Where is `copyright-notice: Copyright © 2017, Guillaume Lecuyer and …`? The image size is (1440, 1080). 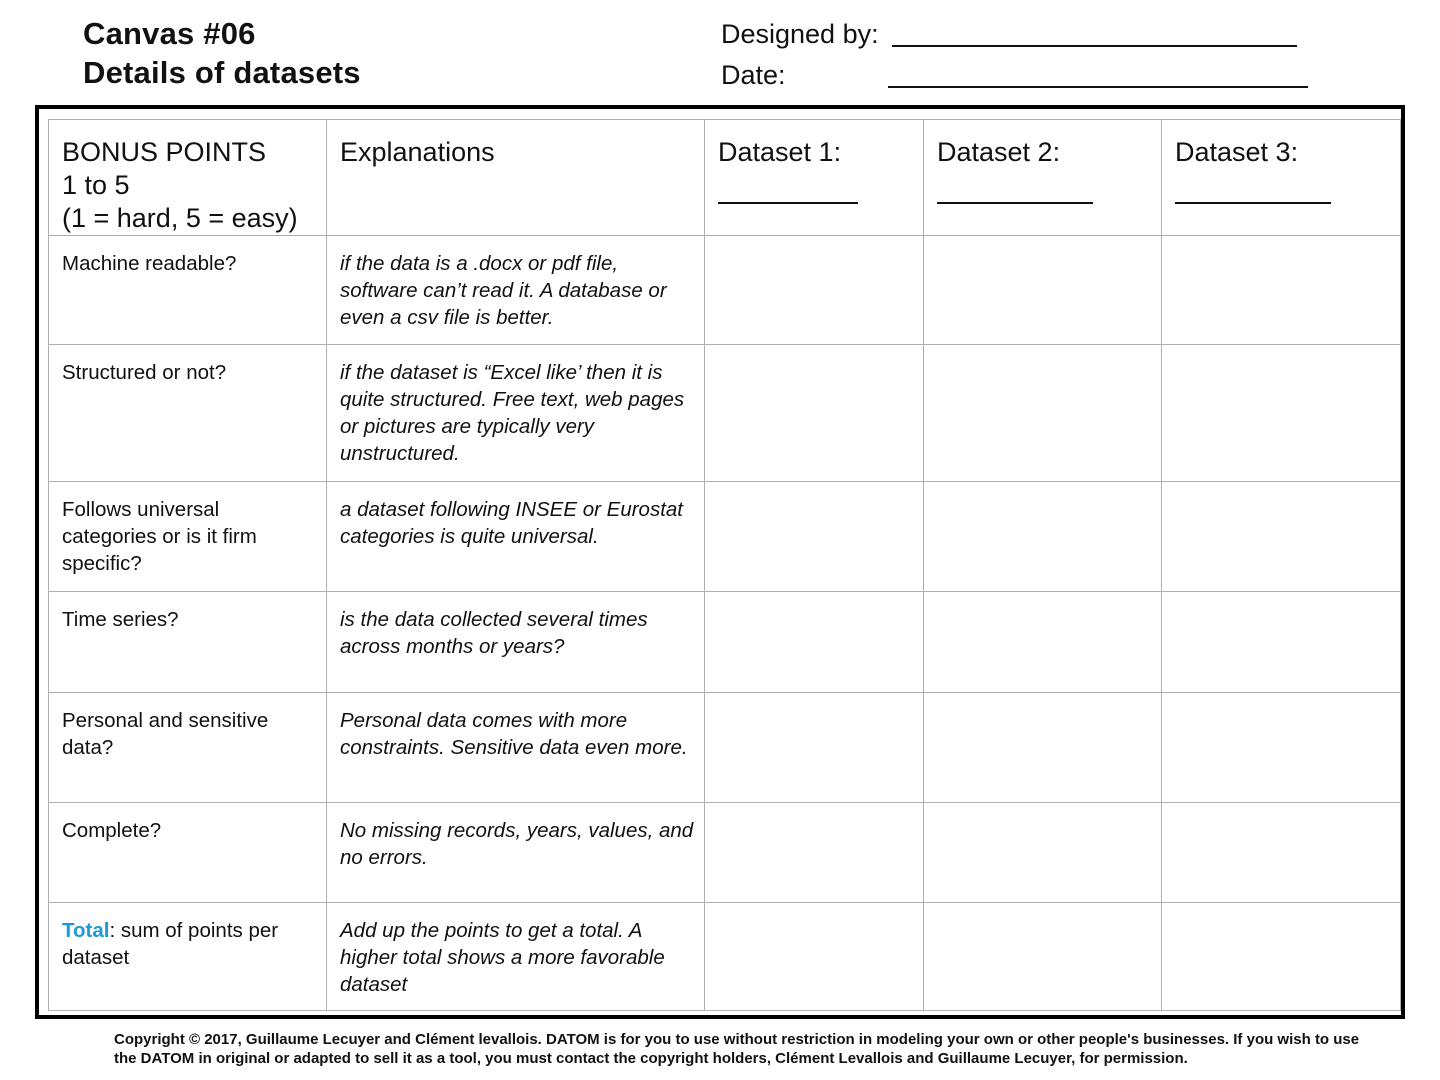 copyright-notice: Copyright © 2017, Guillaume Lecuyer and … is located at coordinates (737, 1049).